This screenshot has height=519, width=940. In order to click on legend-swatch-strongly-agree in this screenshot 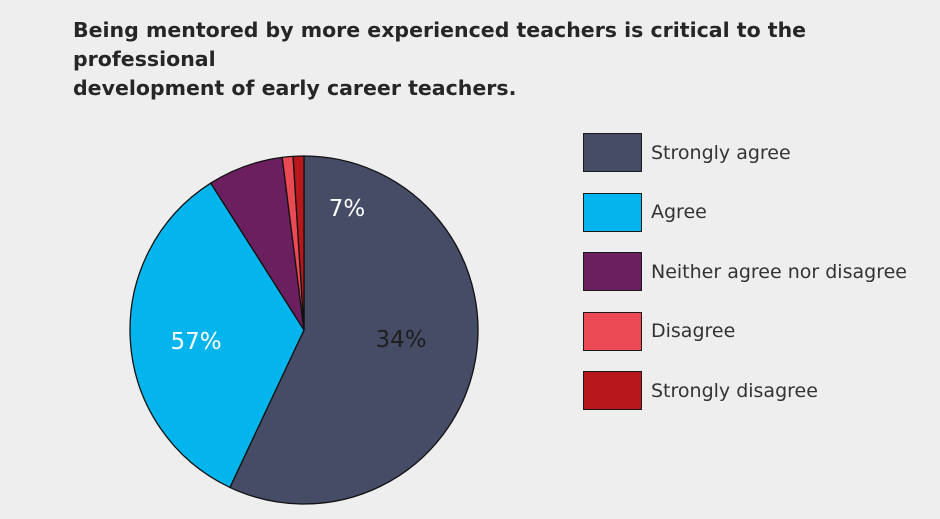, I will do `click(612, 152)`.